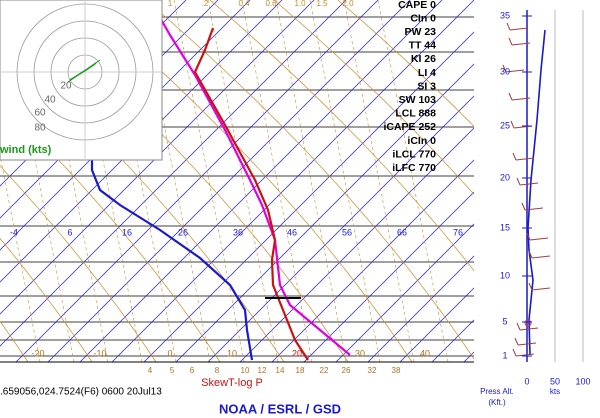 This screenshot has width=600, height=418. Describe the element at coordinates (372, 370) in the screenshot. I see `mixing-ratio-bottom: 32` at that location.